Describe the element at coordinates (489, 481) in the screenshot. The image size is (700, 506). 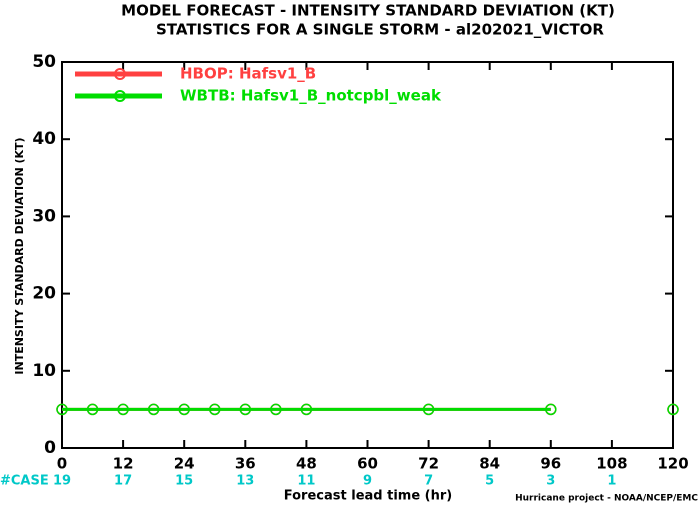
I see `case-count: 5` at that location.